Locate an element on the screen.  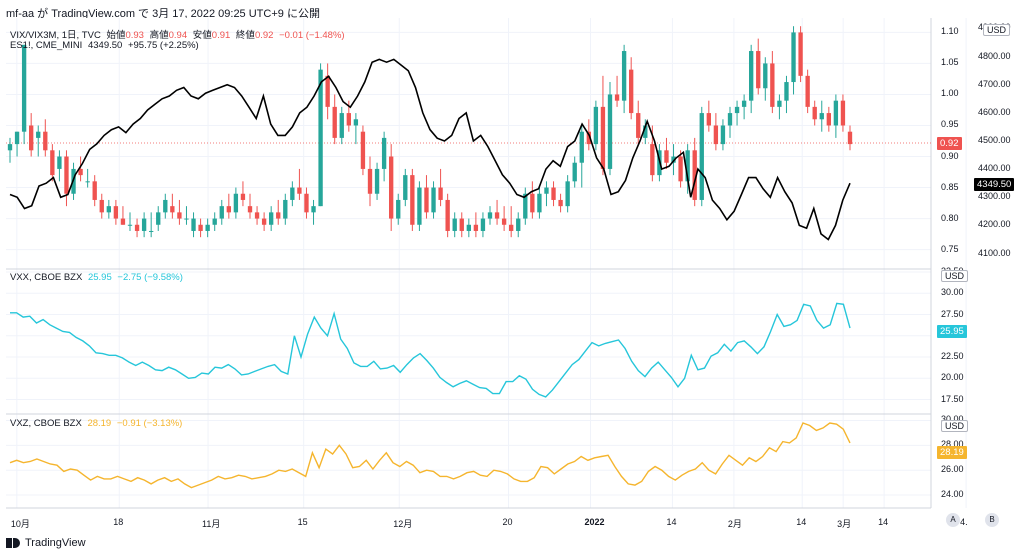
legend-change: −0.01 (−1.48%) is located at coordinates (312, 35).